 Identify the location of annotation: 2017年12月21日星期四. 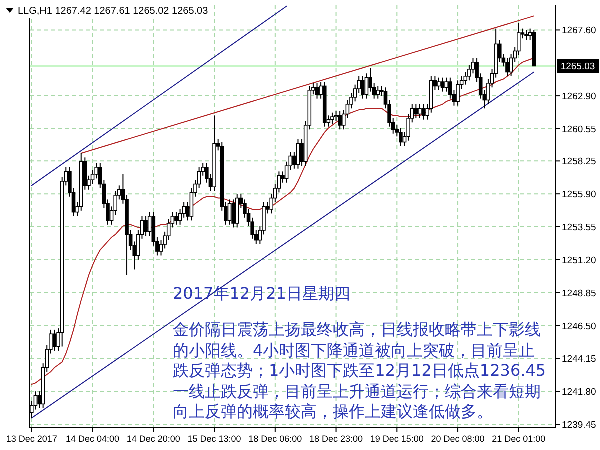
(261, 294).